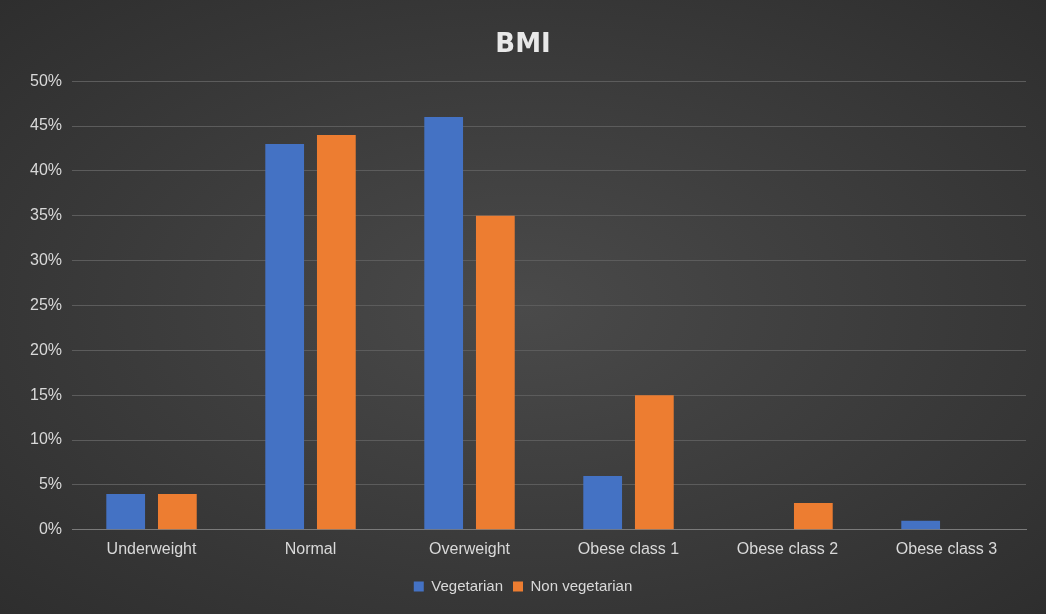 Image resolution: width=1046 pixels, height=614 pixels. What do you see at coordinates (470, 548) in the screenshot?
I see `x-tick-label: Overweight` at bounding box center [470, 548].